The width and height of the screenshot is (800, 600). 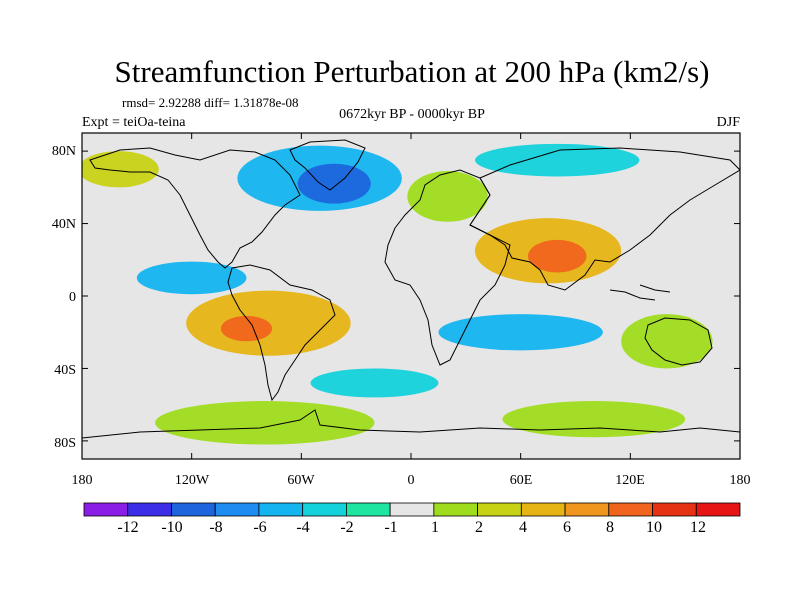 I want to click on coast-europe-africa, so click(x=447, y=267).